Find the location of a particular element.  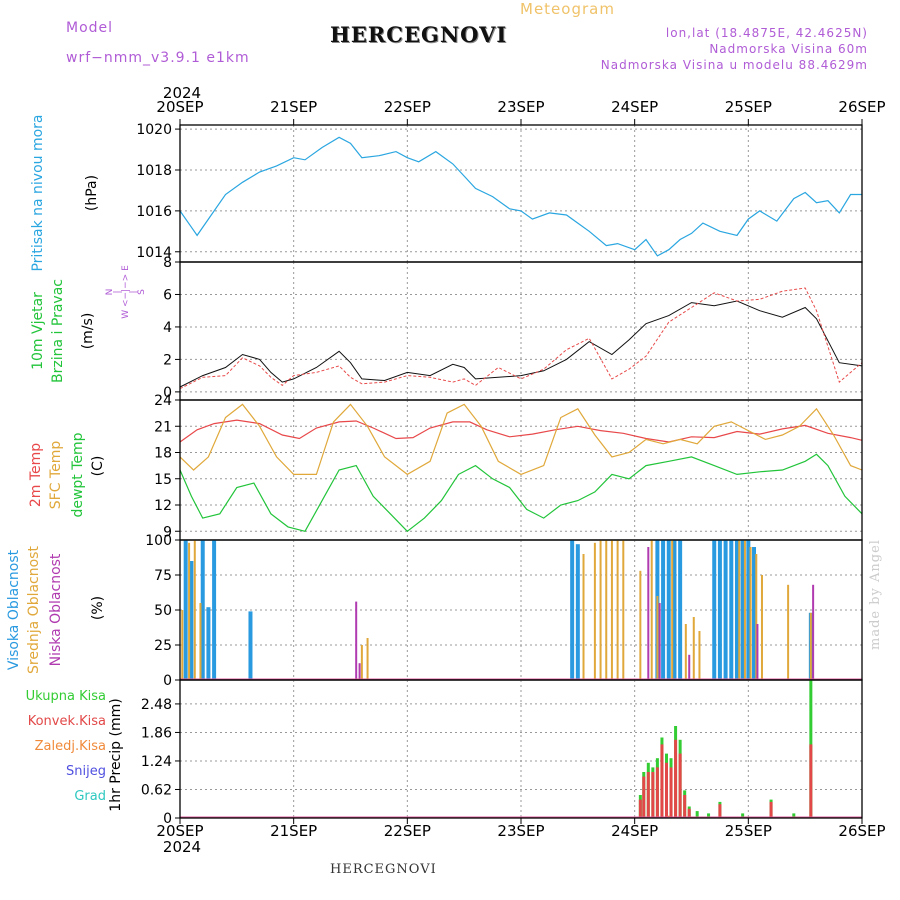

date-tick-top: 23SEP is located at coordinates (520, 107).